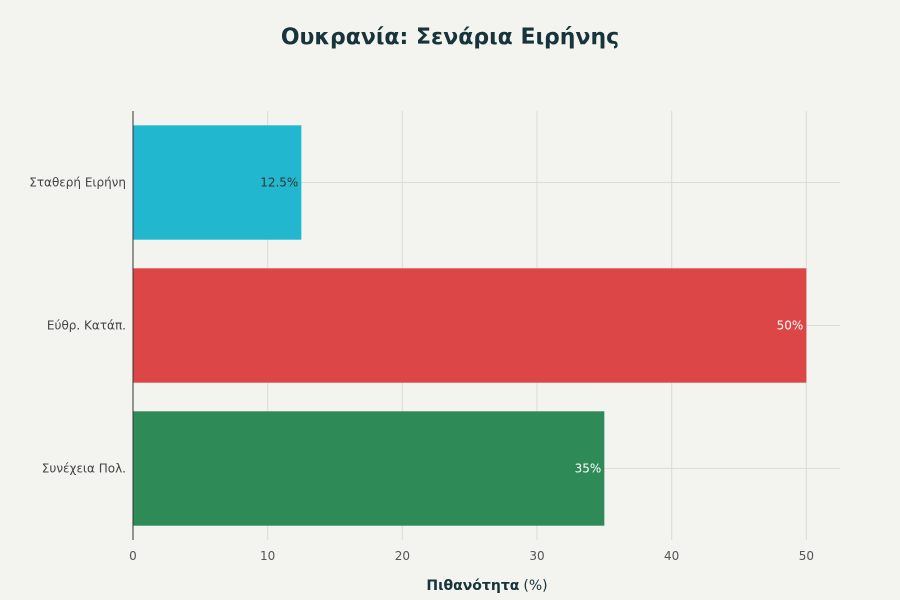 The width and height of the screenshot is (900, 600). Describe the element at coordinates (471, 556) in the screenshot. I see `x-axis-ticks: 0 10 20 30 40 50` at that location.